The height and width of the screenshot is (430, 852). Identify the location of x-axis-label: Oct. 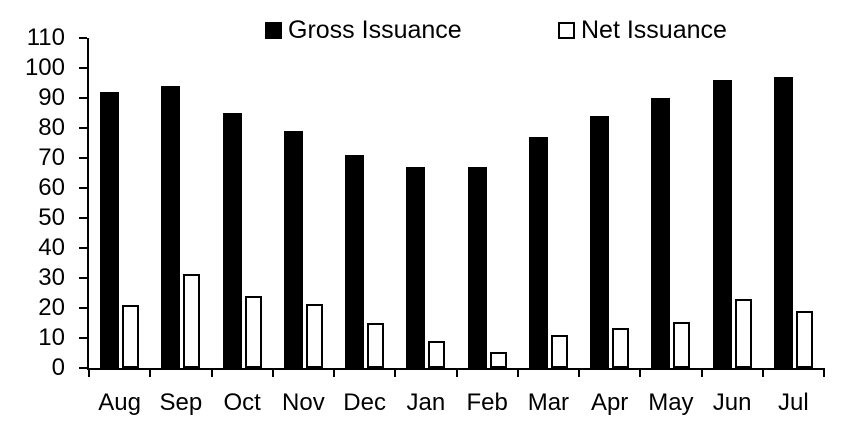
(242, 402).